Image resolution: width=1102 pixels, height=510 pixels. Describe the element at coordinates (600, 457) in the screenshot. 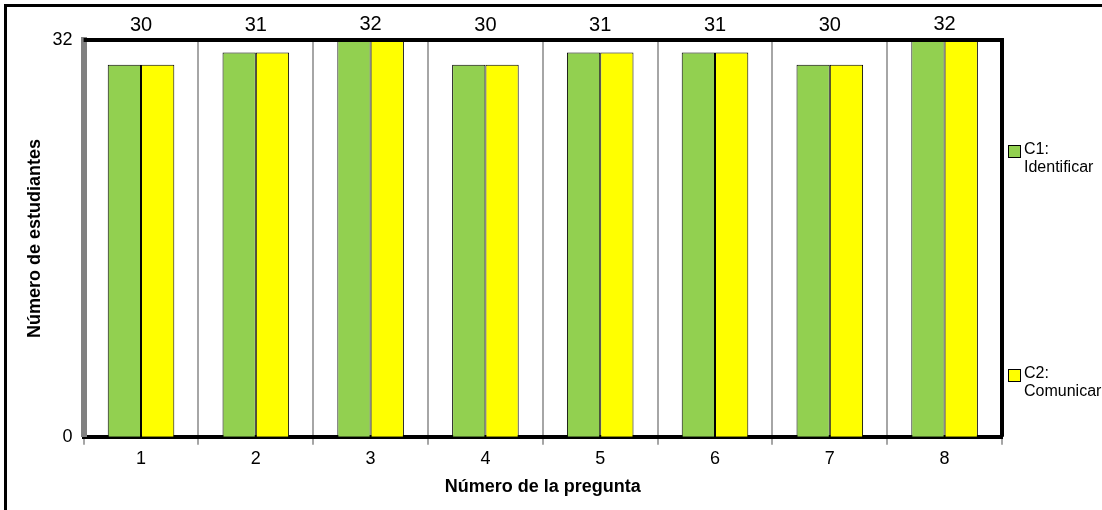

I see `x-tick-label: 5` at that location.